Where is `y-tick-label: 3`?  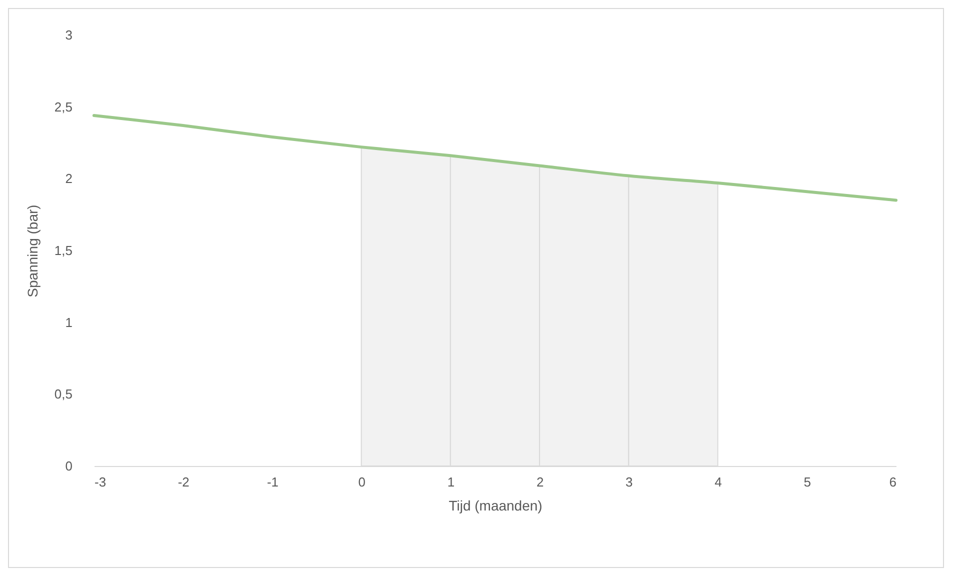
y-tick-label: 3 is located at coordinates (68, 35).